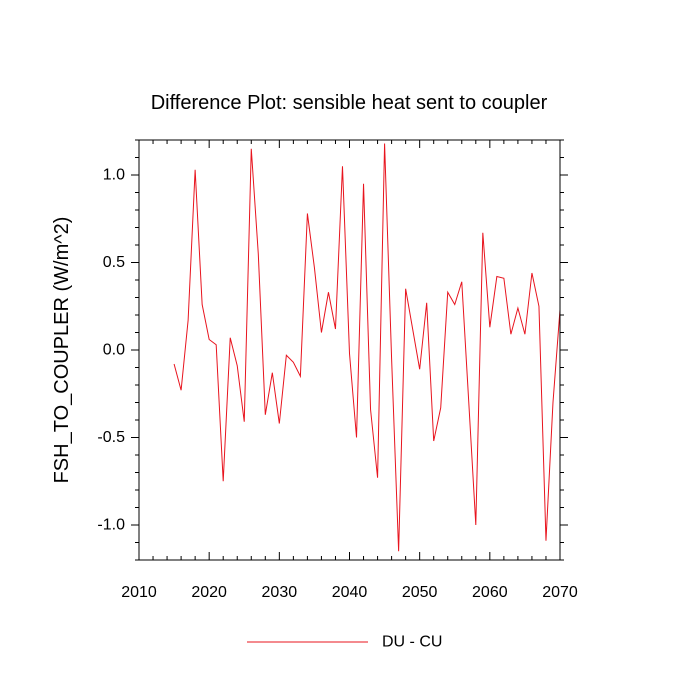 This screenshot has height=700, width=700. Describe the element at coordinates (111, 437) in the screenshot. I see `y-tick-label: -0.5` at that location.